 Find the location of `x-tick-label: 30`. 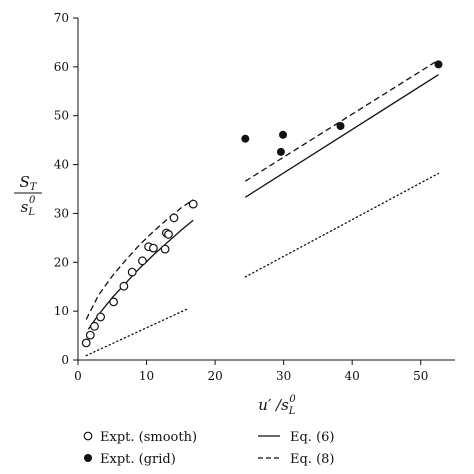

x-tick-label: 30 is located at coordinates (283, 376).